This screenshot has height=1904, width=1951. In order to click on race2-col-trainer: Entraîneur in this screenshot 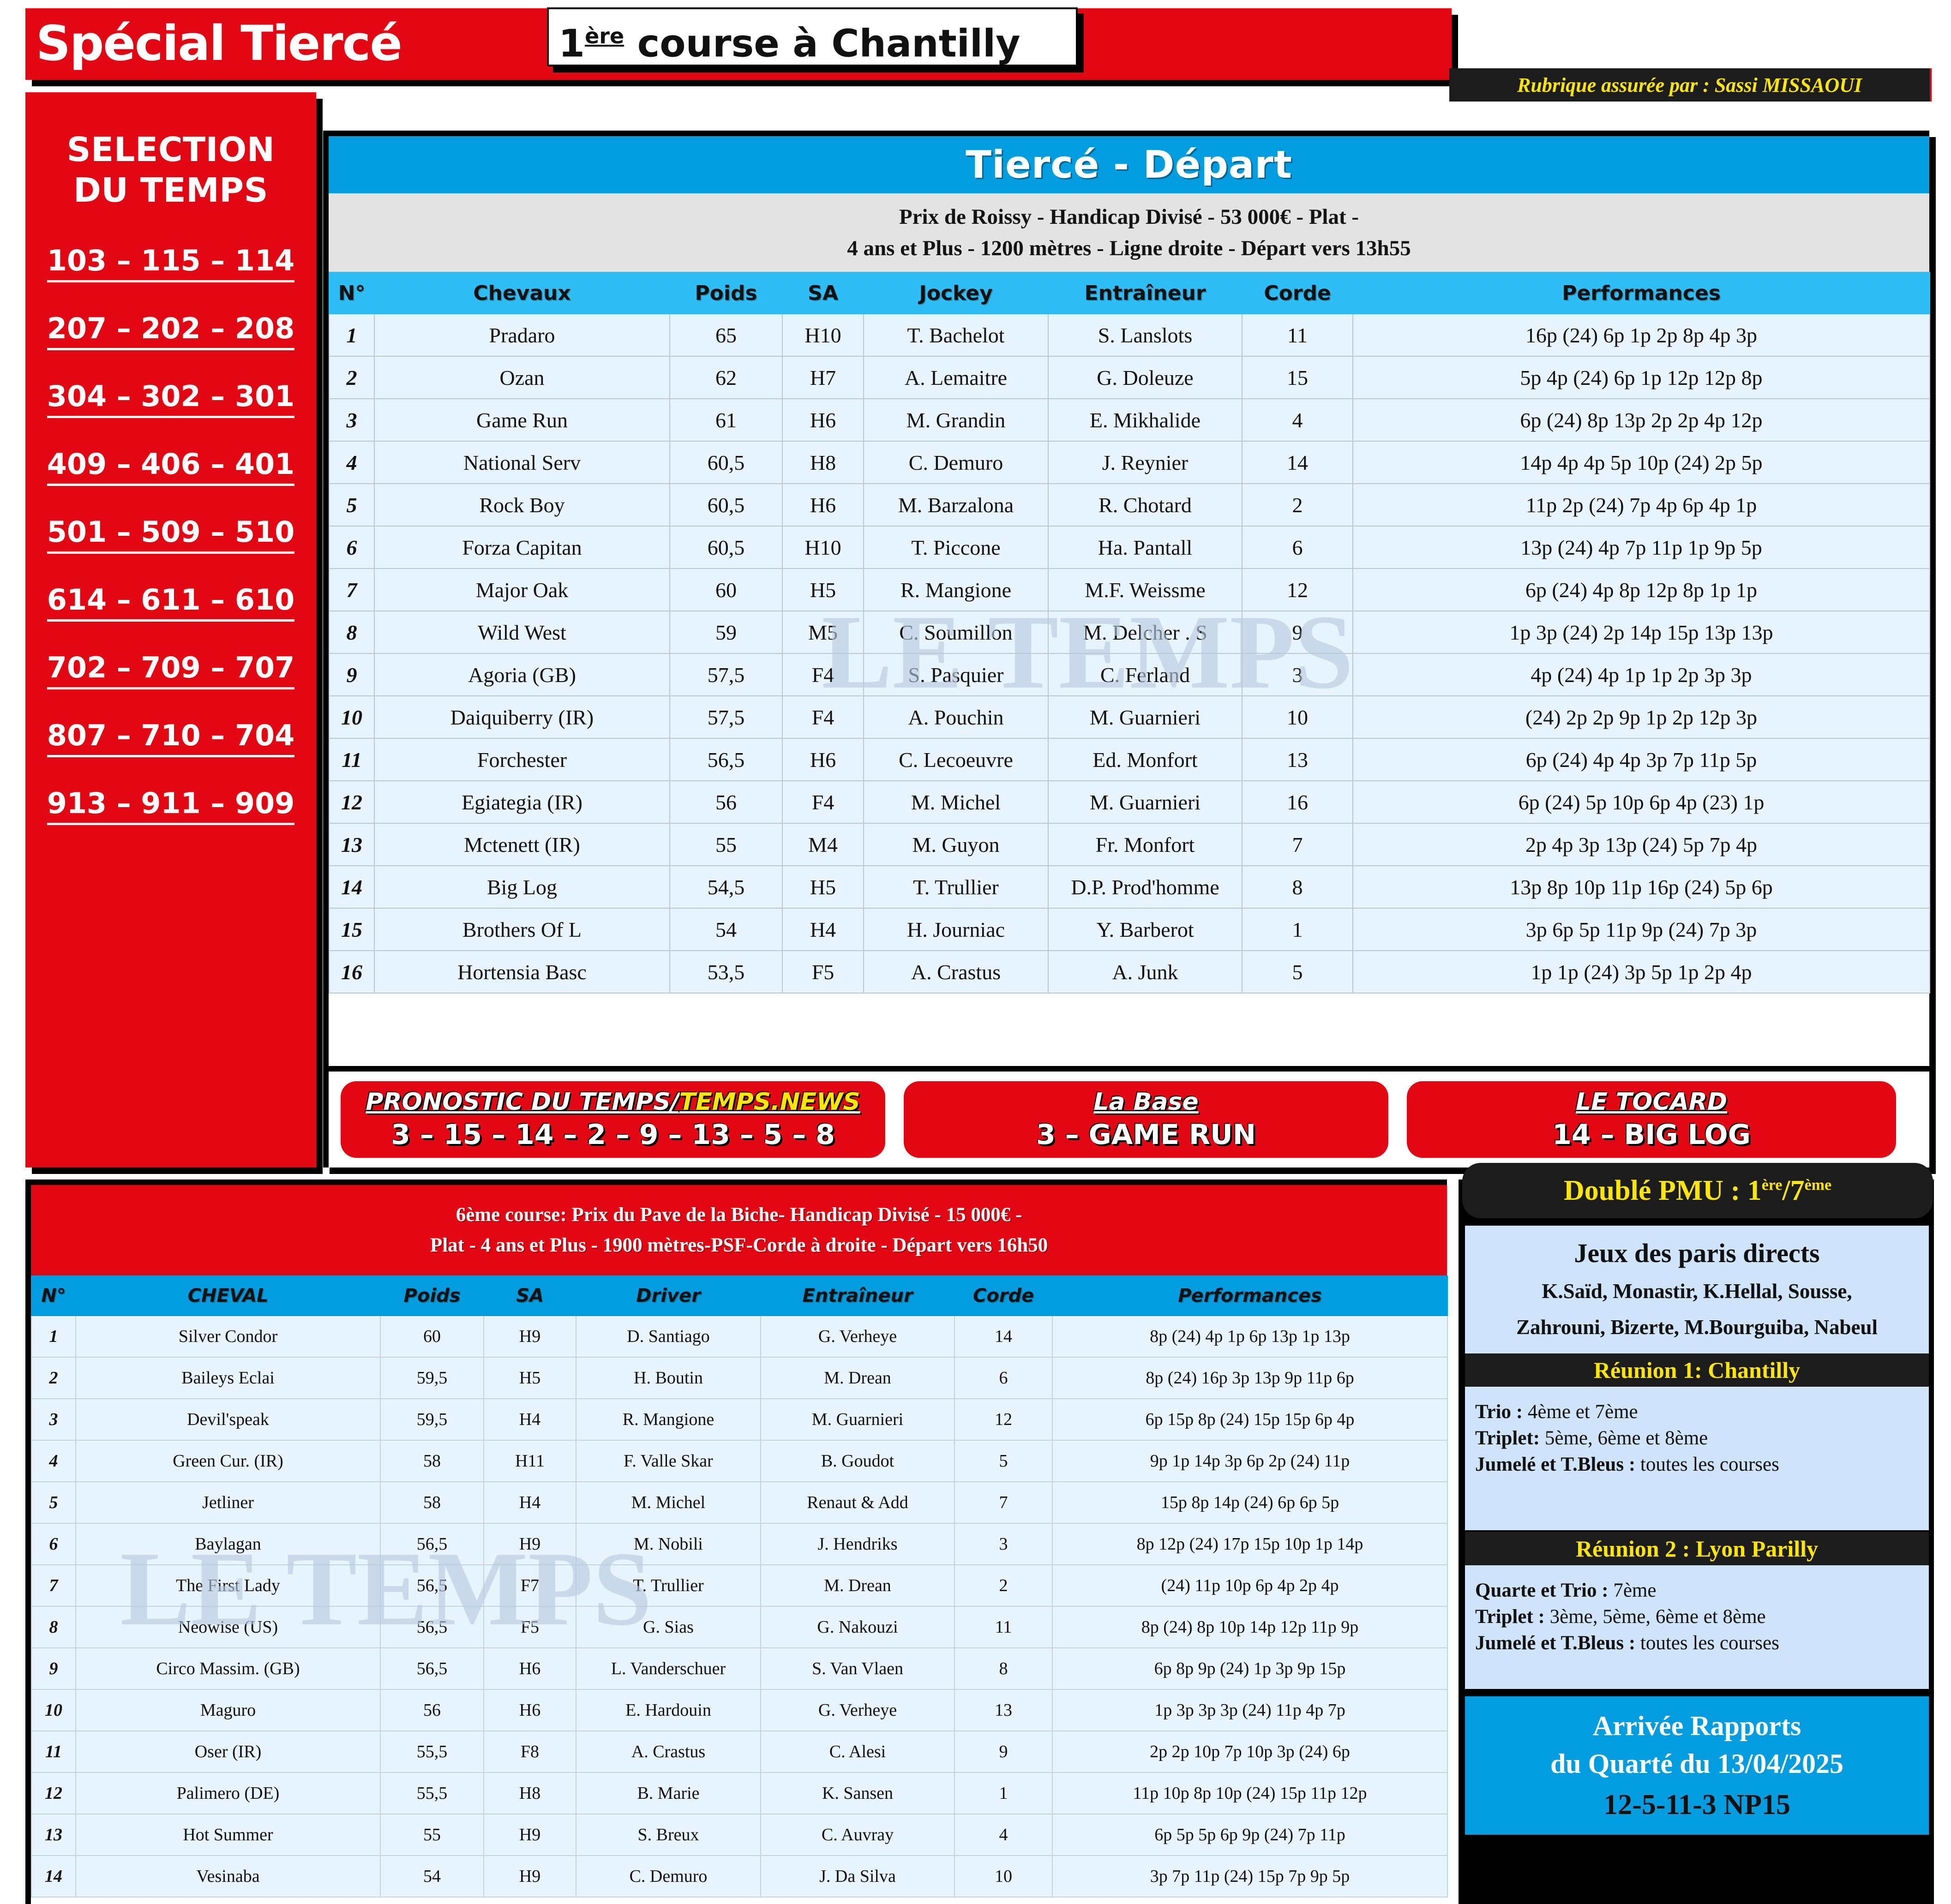, I will do `click(857, 1295)`.